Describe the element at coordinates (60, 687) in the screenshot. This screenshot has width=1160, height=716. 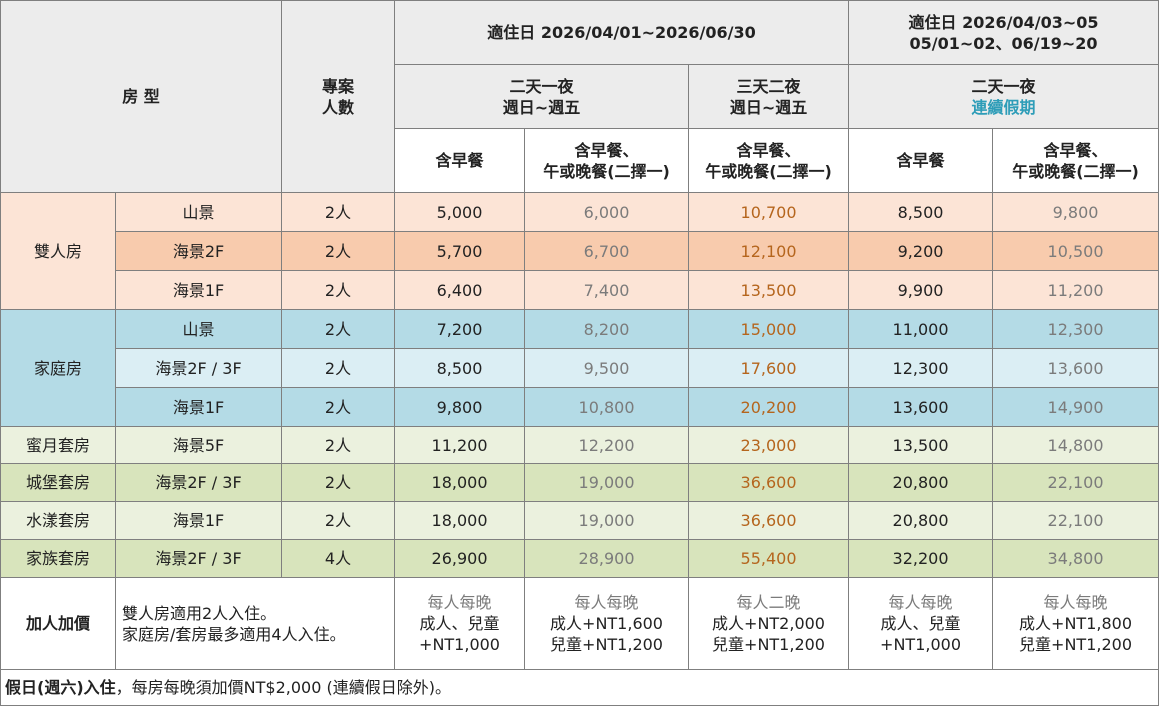
I see `footer-bold: 假日(週六)入住` at that location.